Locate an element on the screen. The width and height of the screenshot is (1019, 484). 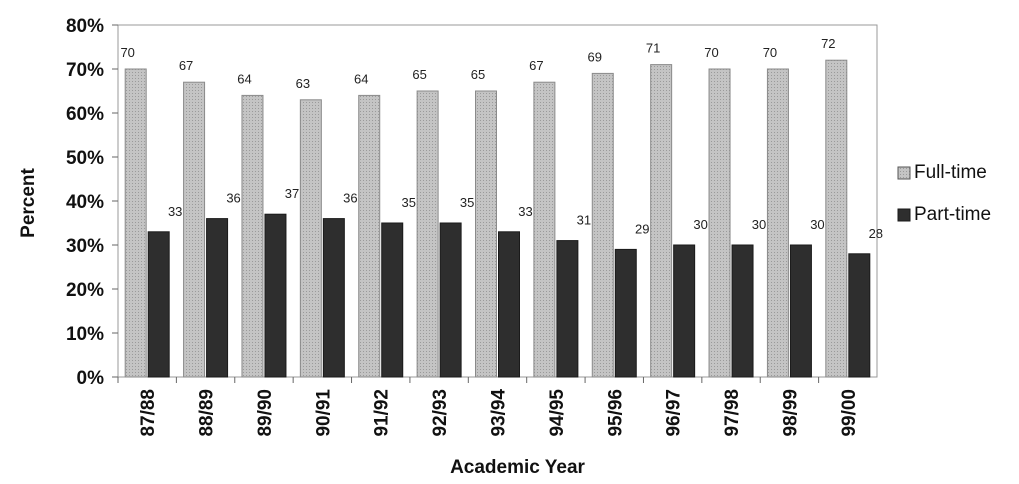
data-label: 37 is located at coordinates (292, 193).